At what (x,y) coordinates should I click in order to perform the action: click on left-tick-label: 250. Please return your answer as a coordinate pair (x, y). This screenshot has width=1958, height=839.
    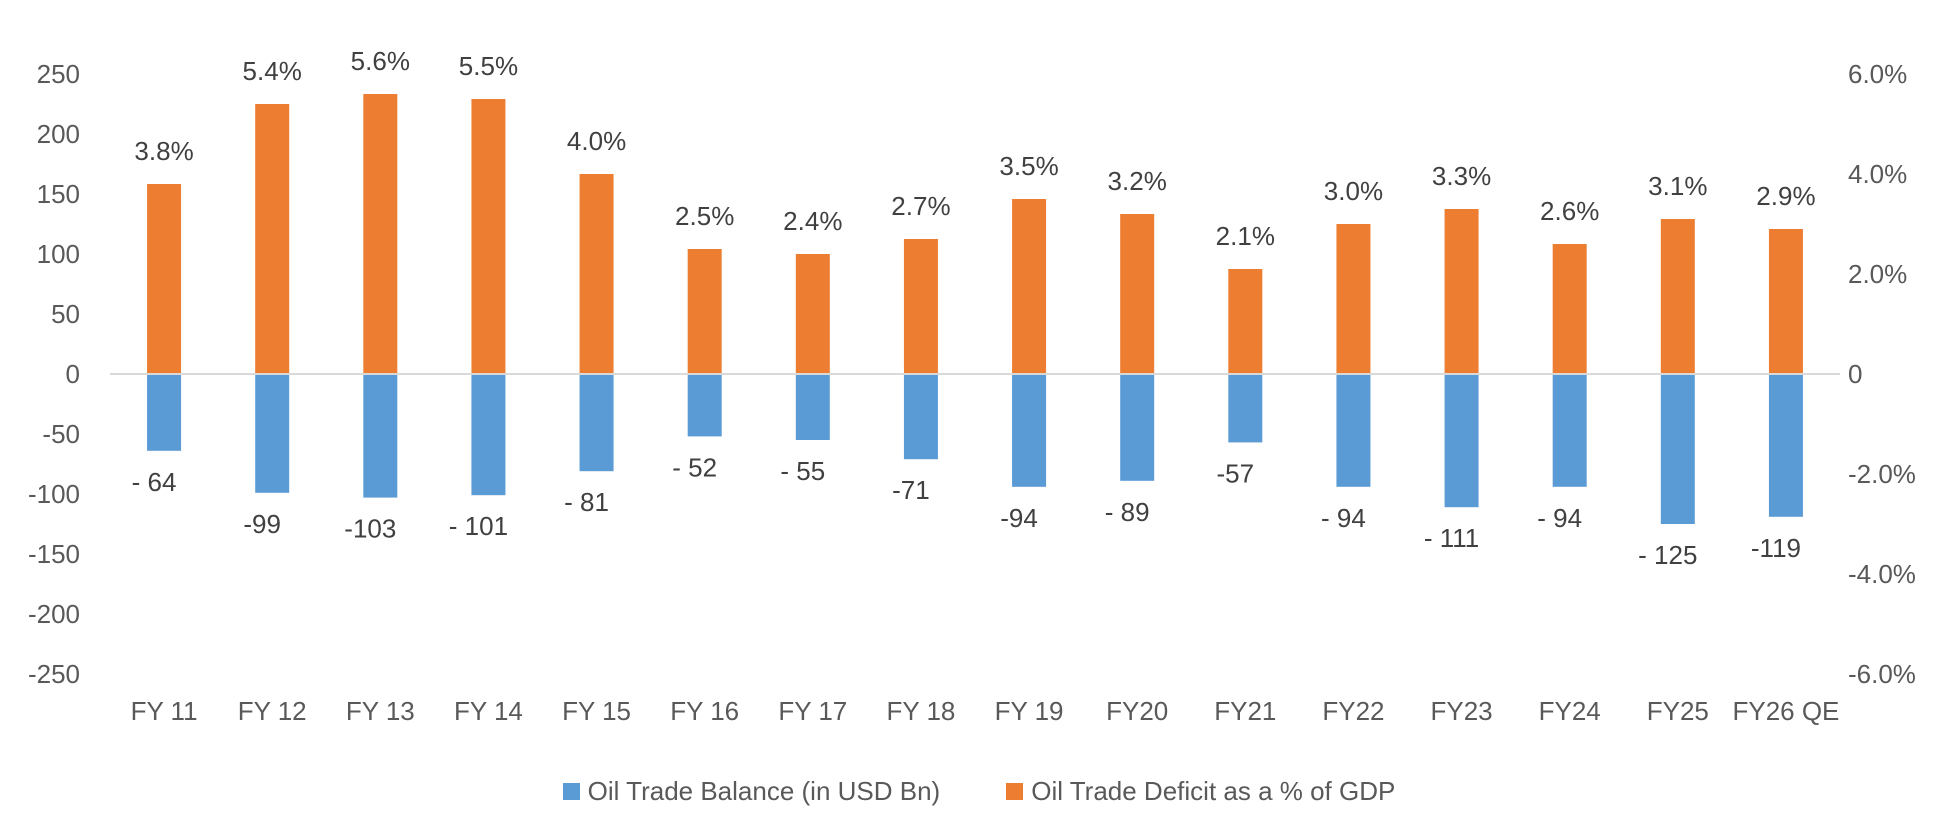
    Looking at the image, I should click on (58, 74).